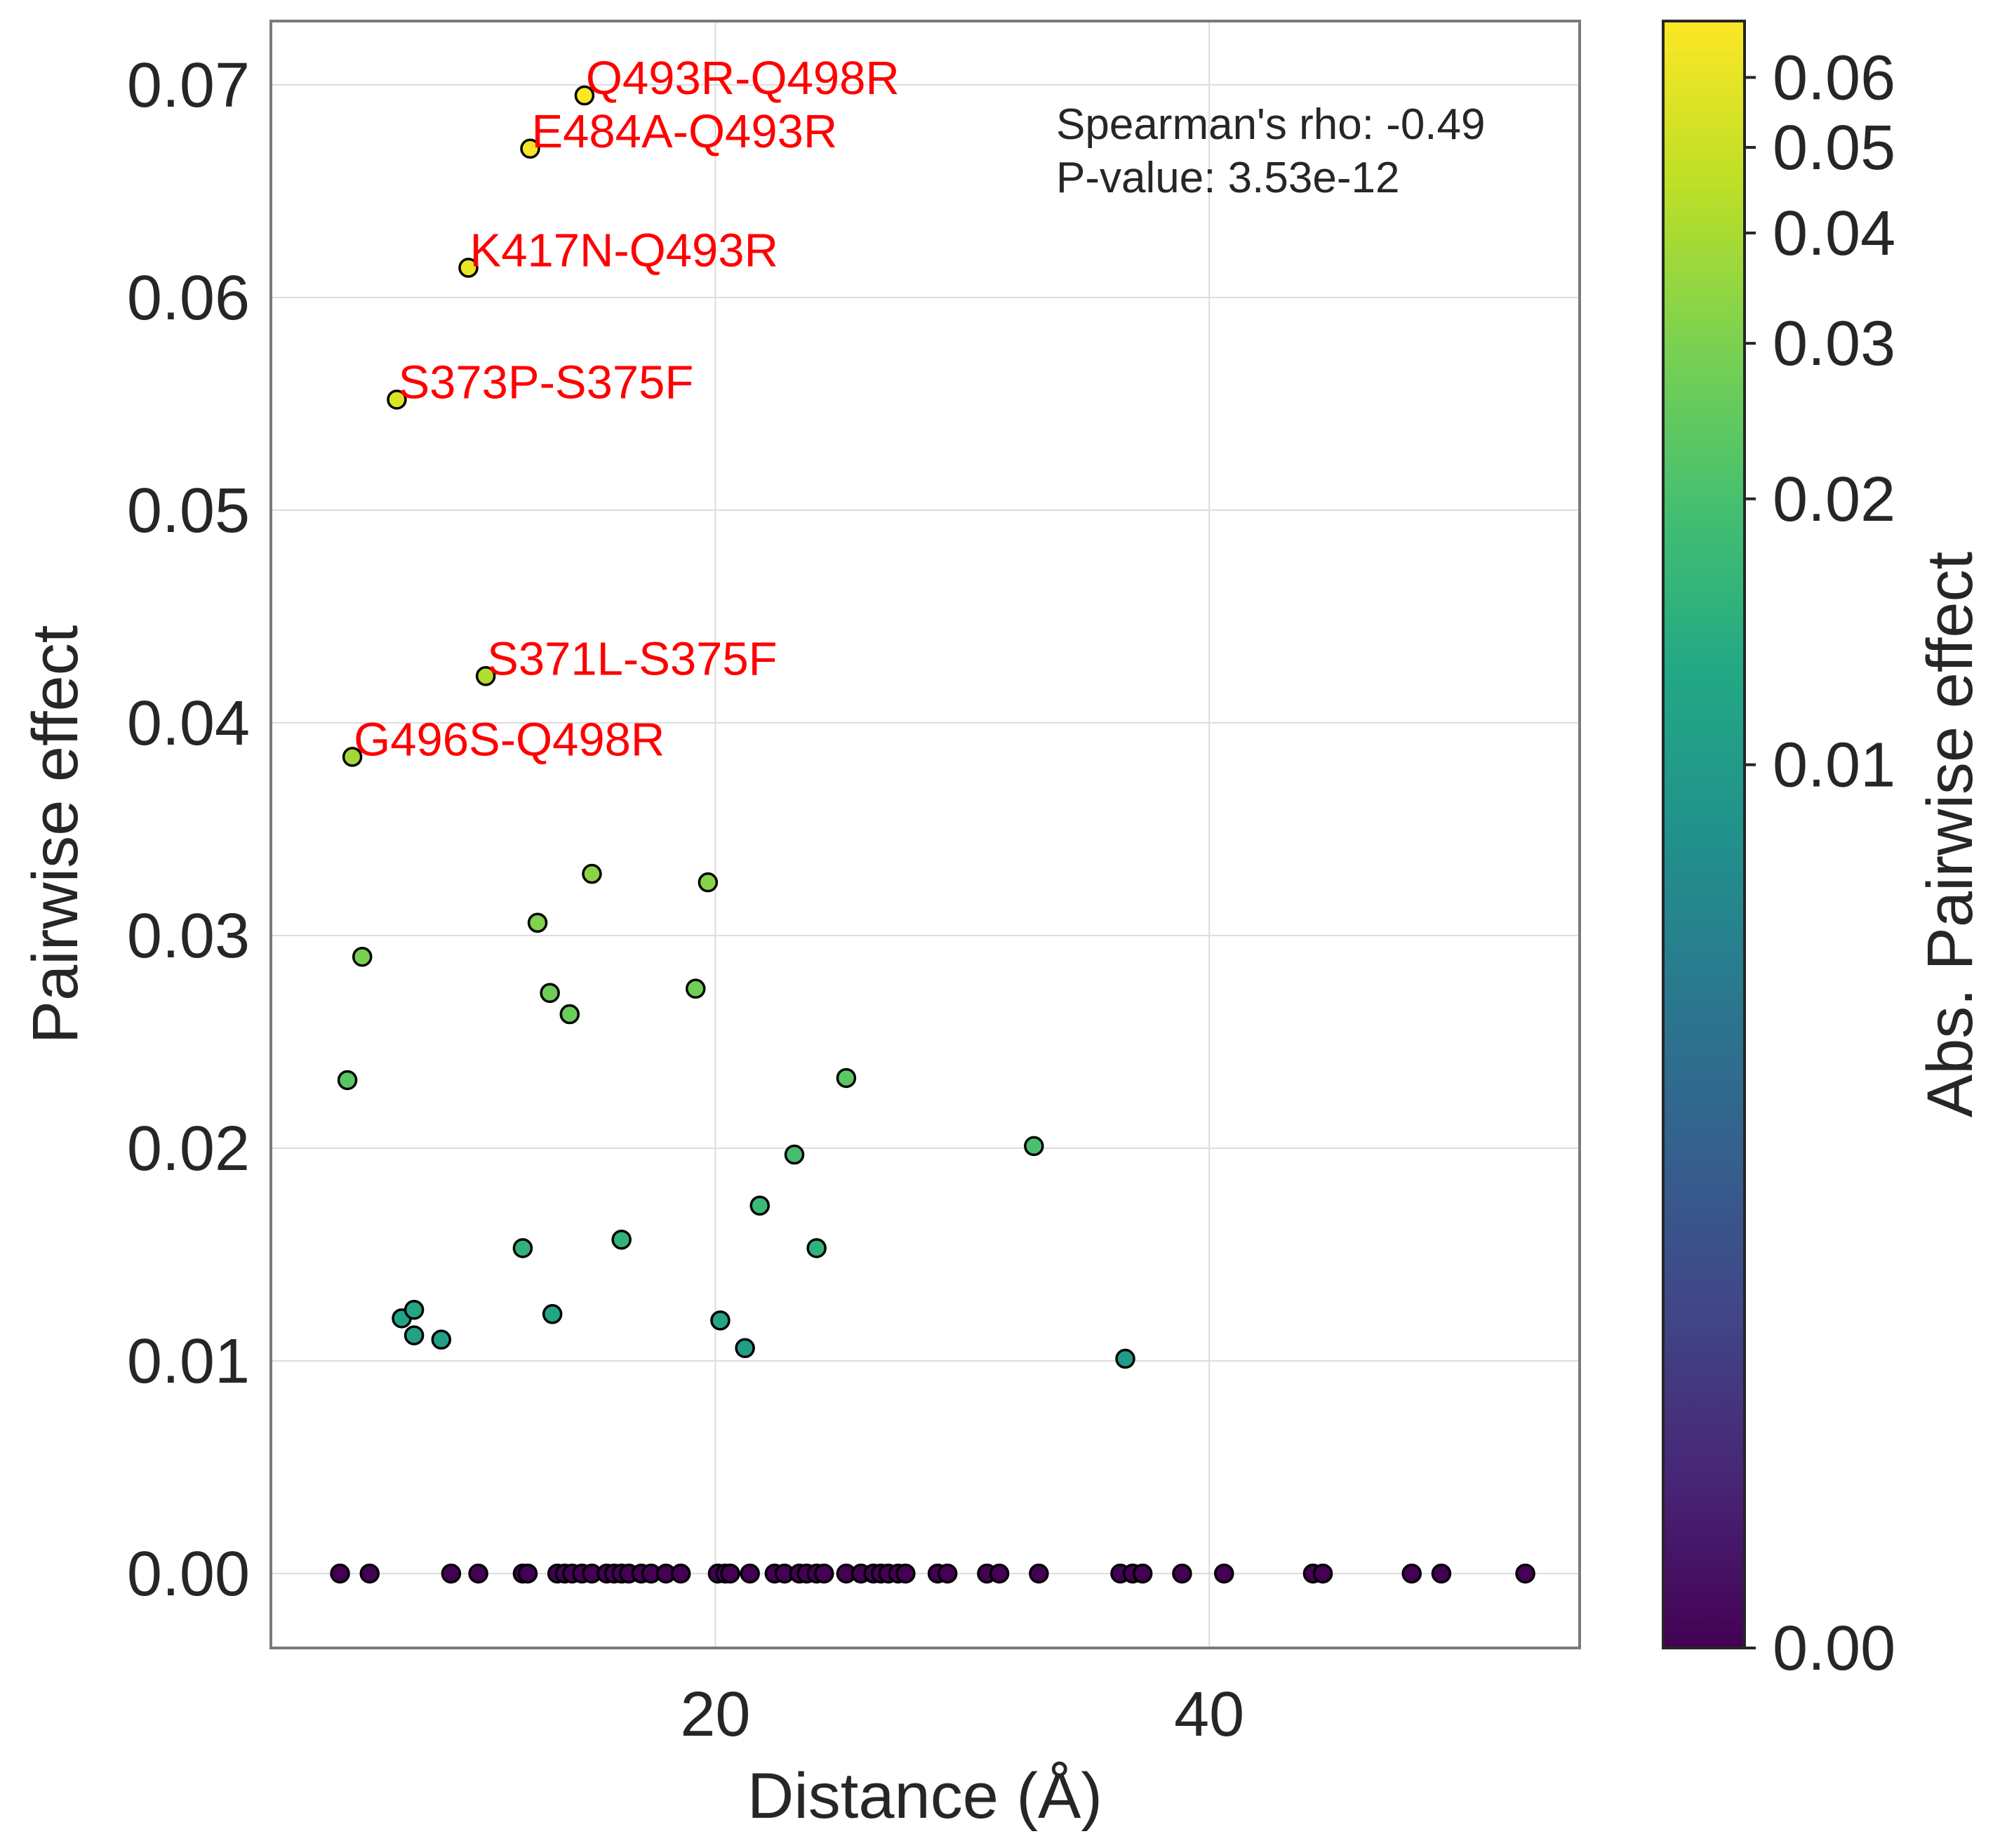 The image size is (2007, 1848). What do you see at coordinates (188, 1362) in the screenshot?
I see `y-tick-label: 0.01` at bounding box center [188, 1362].